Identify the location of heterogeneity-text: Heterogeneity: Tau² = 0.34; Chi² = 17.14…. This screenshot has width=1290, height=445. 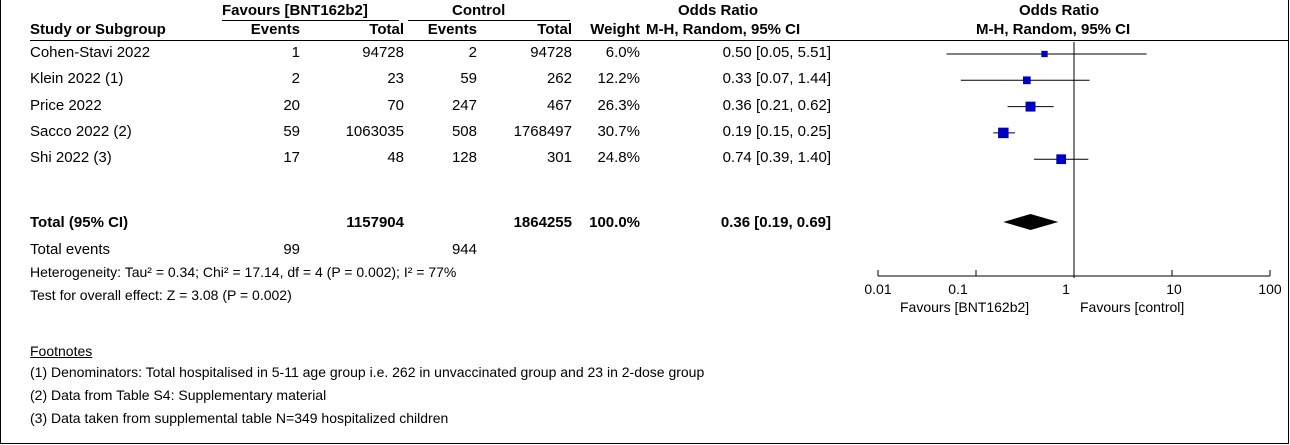
(243, 272).